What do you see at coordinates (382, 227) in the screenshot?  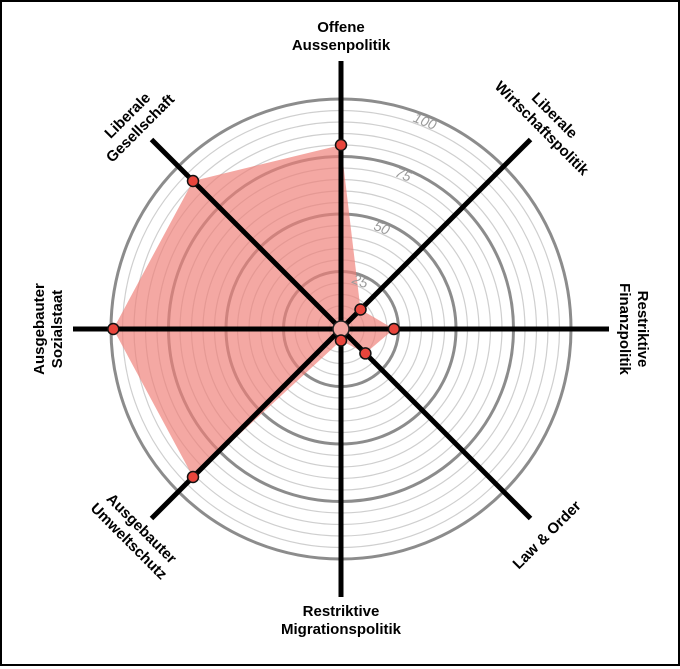 I see `tick-label: 50` at bounding box center [382, 227].